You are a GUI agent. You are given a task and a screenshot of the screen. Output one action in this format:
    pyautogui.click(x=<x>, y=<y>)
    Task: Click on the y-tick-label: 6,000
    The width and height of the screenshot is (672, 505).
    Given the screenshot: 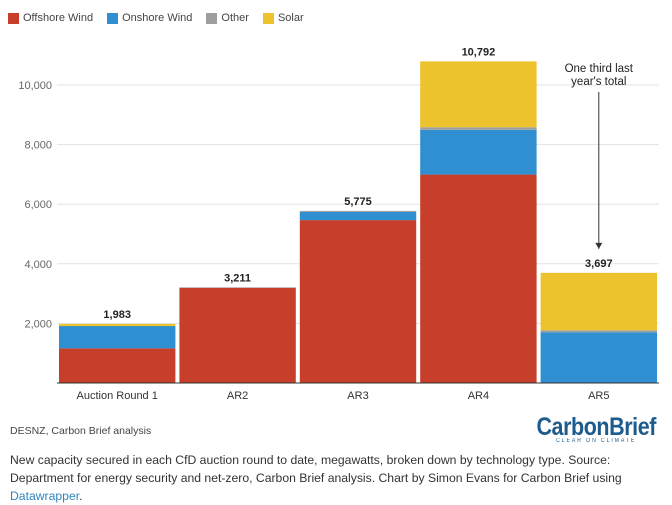 What is the action you would take?
    pyautogui.click(x=38, y=205)
    